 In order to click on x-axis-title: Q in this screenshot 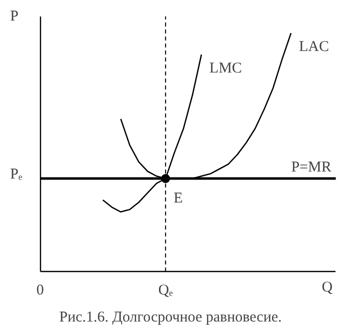, I will do `click(327, 288)`.